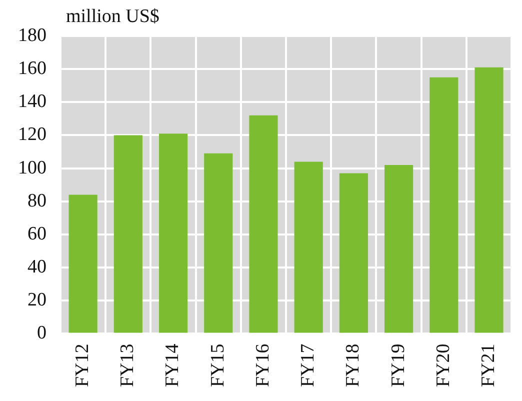 The height and width of the screenshot is (401, 522). I want to click on x-tick-label: FY20, so click(443, 366).